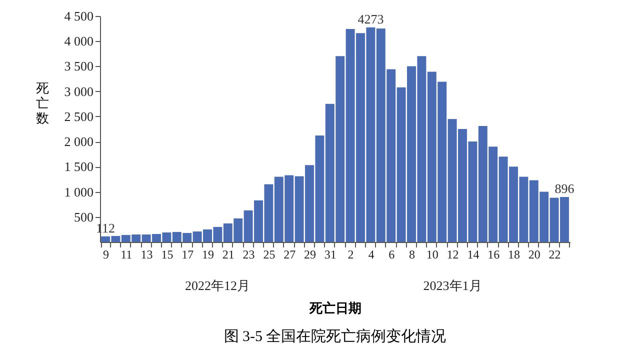 The height and width of the screenshot is (356, 640). What do you see at coordinates (335, 308) in the screenshot?
I see `x-axis-title: 死亡日期` at bounding box center [335, 308].